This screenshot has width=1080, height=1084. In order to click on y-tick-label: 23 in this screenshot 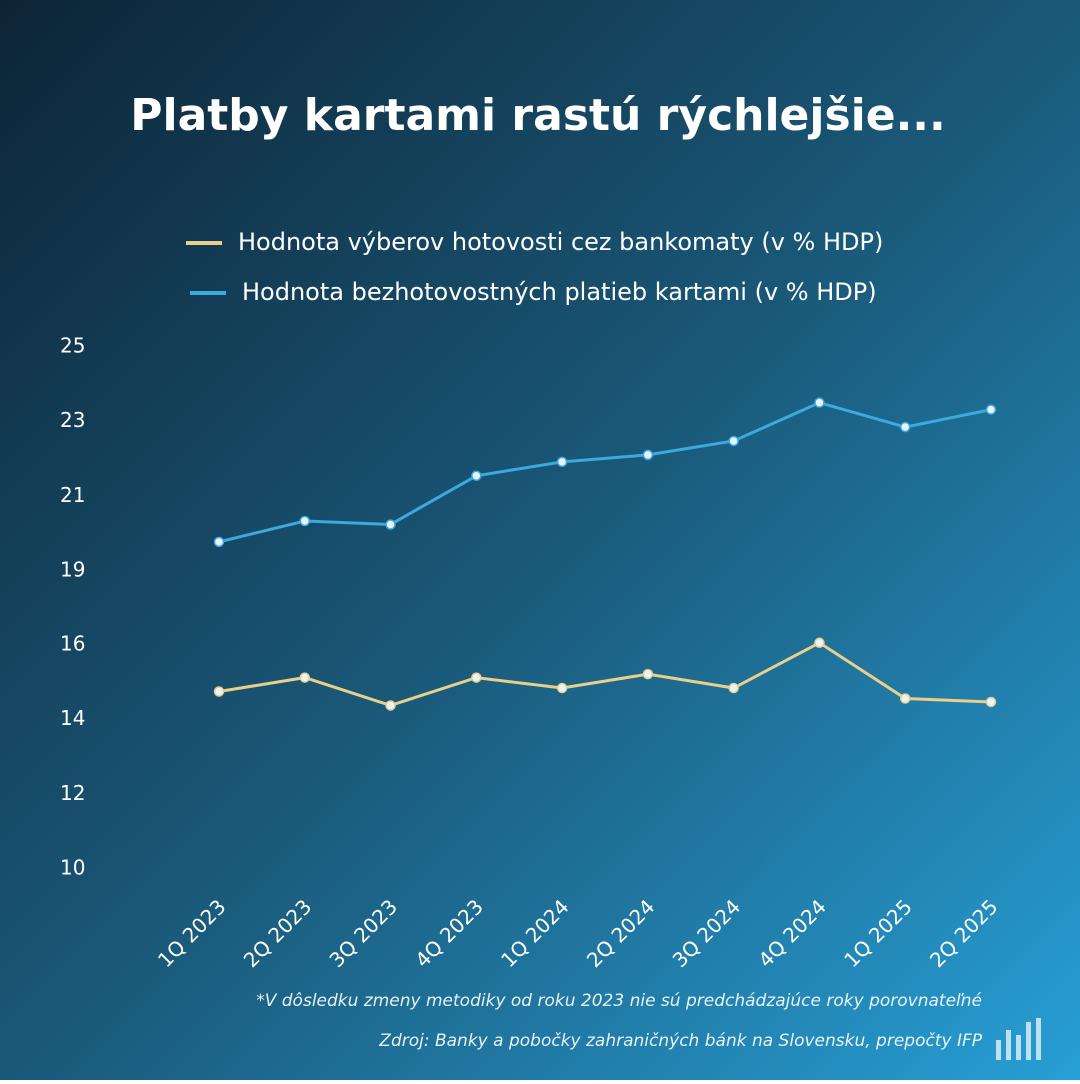, I will do `click(72, 420)`.